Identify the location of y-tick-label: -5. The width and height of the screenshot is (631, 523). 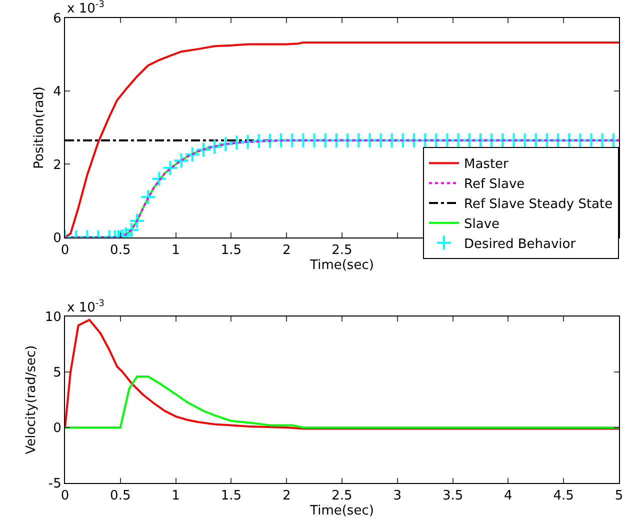
(55, 484).